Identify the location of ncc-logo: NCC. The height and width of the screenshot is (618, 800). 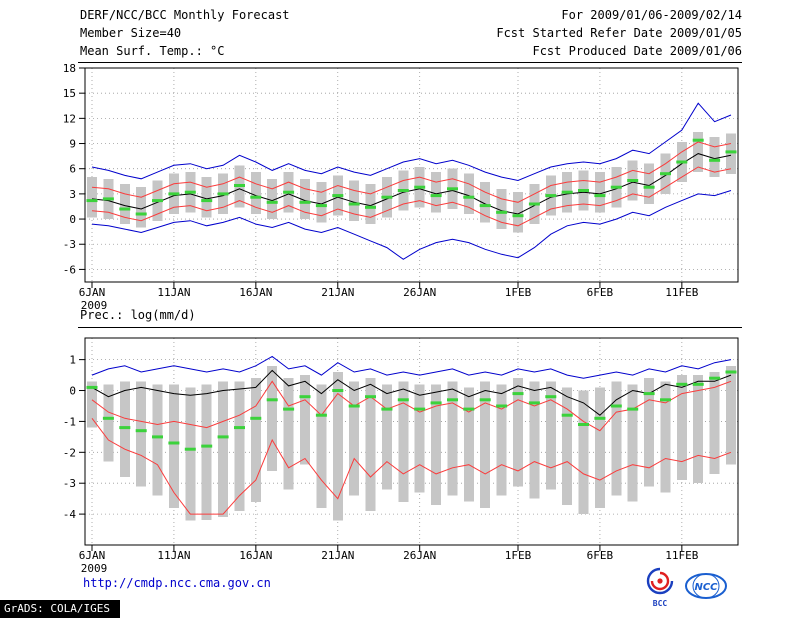
(706, 588).